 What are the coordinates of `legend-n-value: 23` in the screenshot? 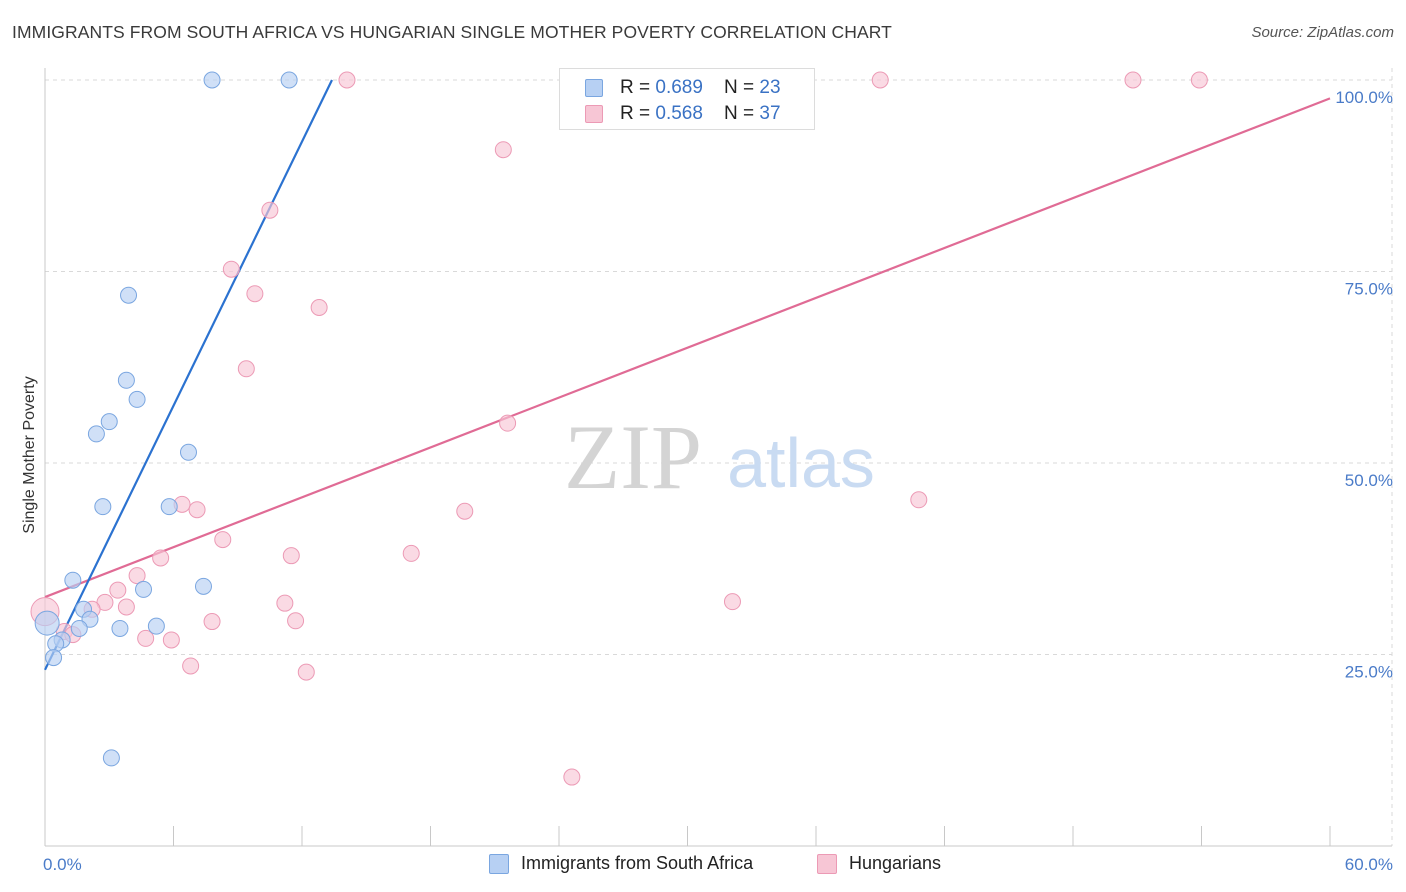 It's located at (770, 87).